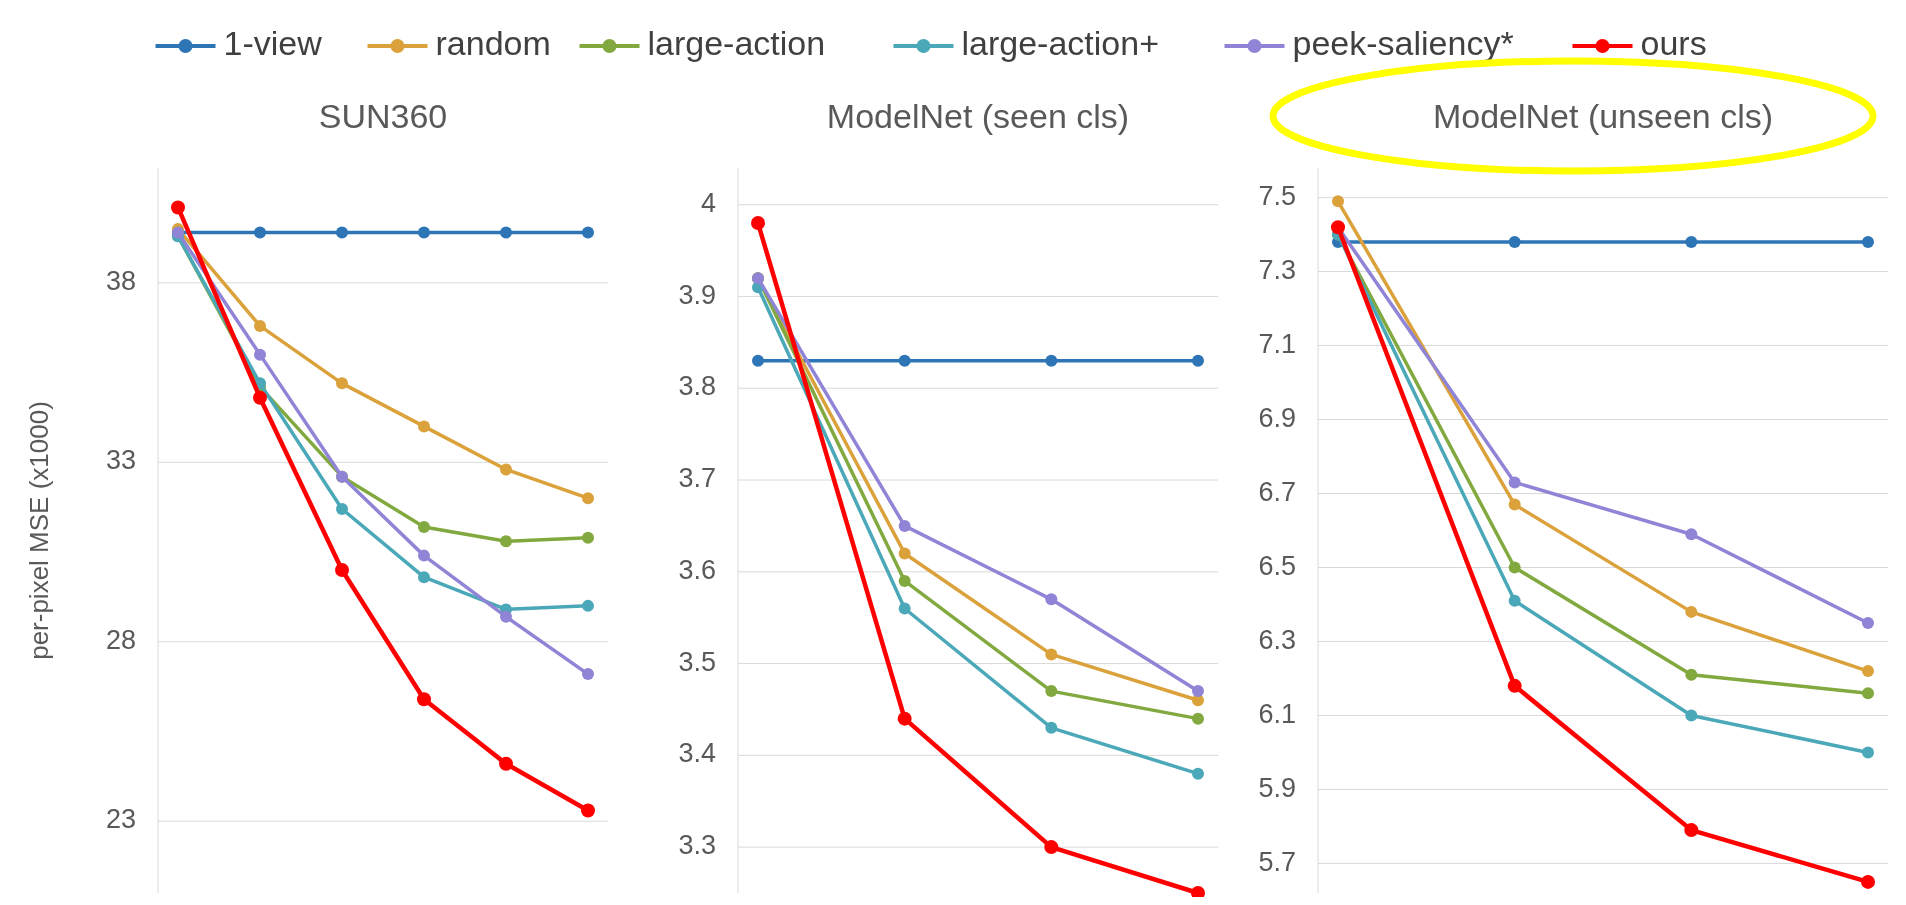  What do you see at coordinates (493, 42) in the screenshot?
I see `legend-label: random` at bounding box center [493, 42].